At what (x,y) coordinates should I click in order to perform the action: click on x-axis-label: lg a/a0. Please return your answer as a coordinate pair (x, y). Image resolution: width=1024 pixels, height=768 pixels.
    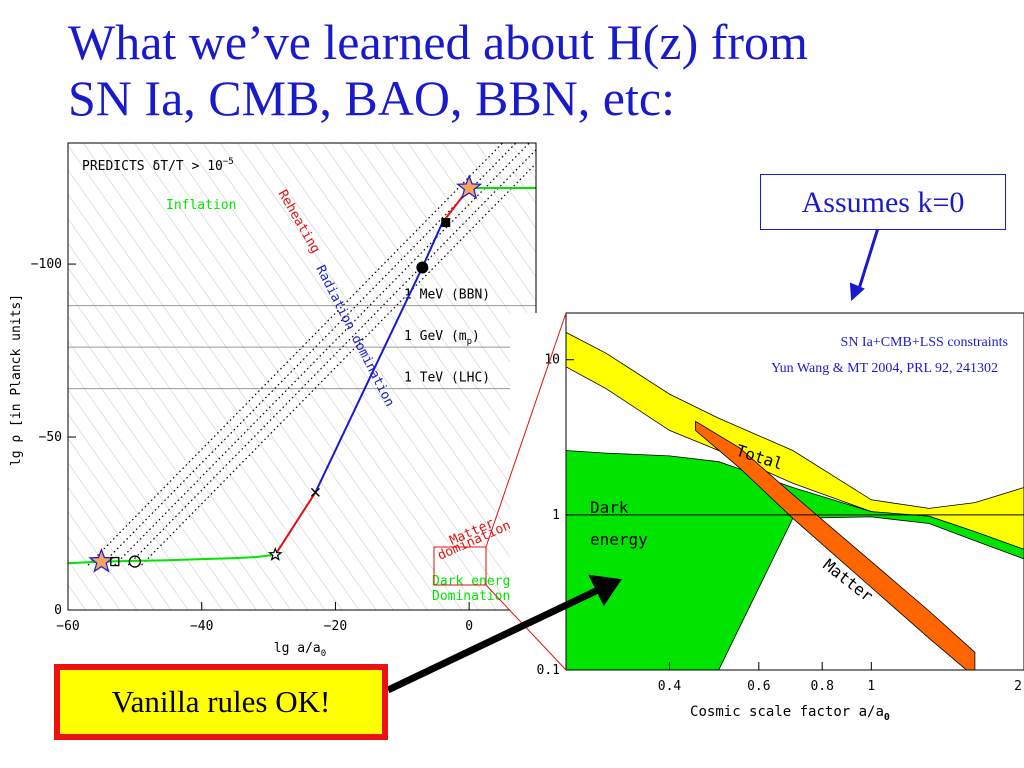
    Looking at the image, I should click on (300, 650).